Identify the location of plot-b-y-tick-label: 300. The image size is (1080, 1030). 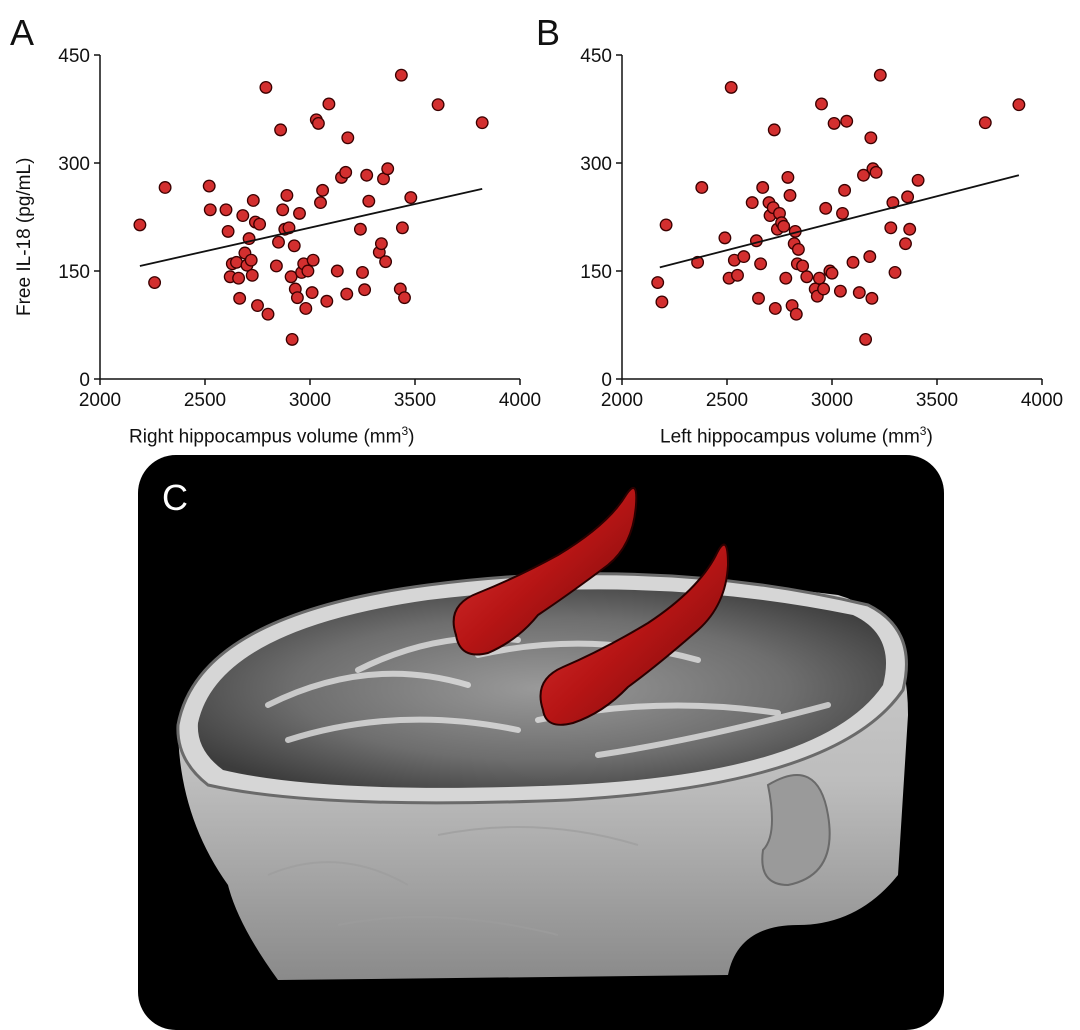
(596, 164).